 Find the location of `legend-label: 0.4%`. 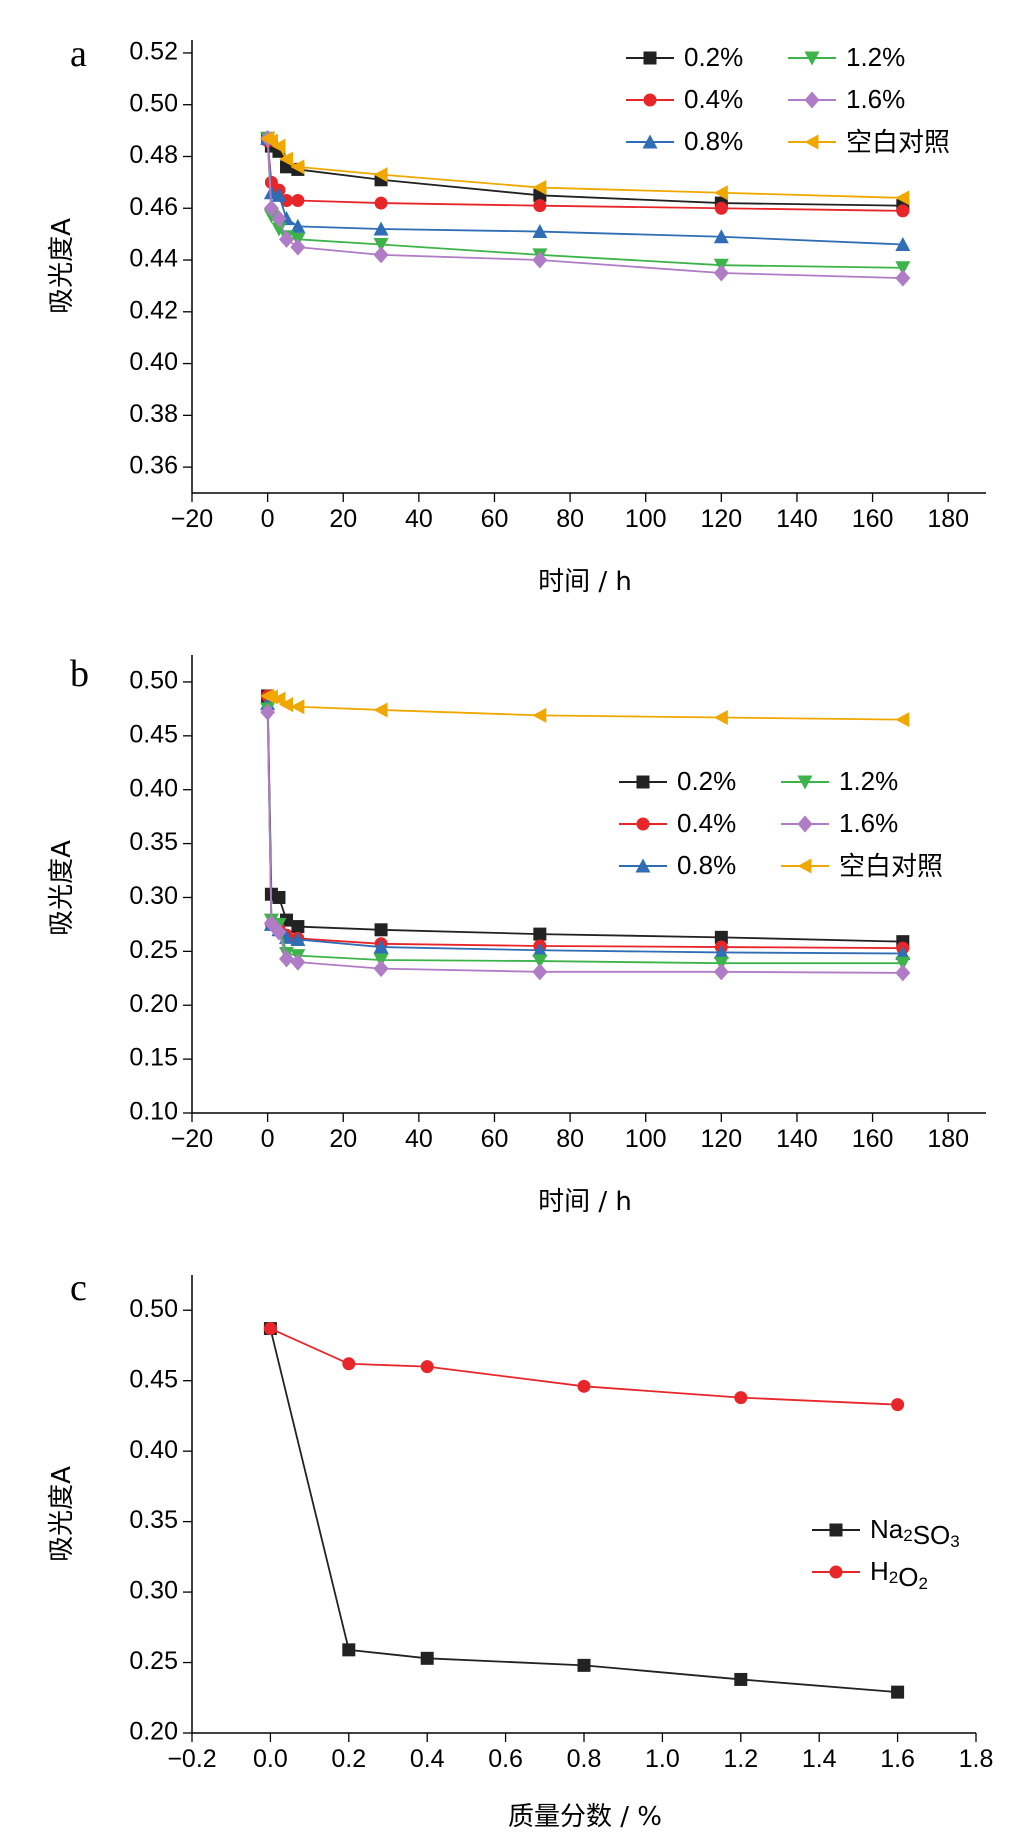

legend-label: 0.4% is located at coordinates (713, 99).